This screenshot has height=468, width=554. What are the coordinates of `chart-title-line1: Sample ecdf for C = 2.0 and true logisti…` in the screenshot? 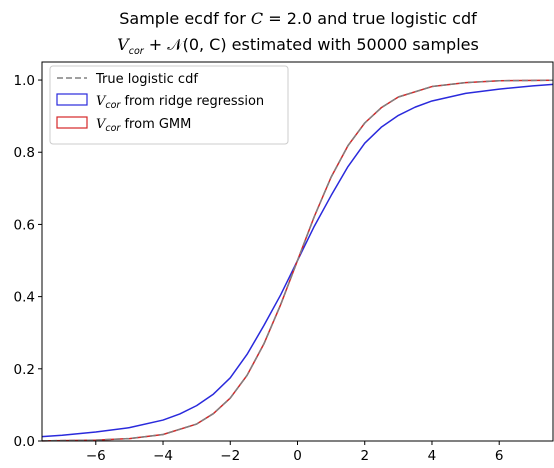 It's located at (298, 18).